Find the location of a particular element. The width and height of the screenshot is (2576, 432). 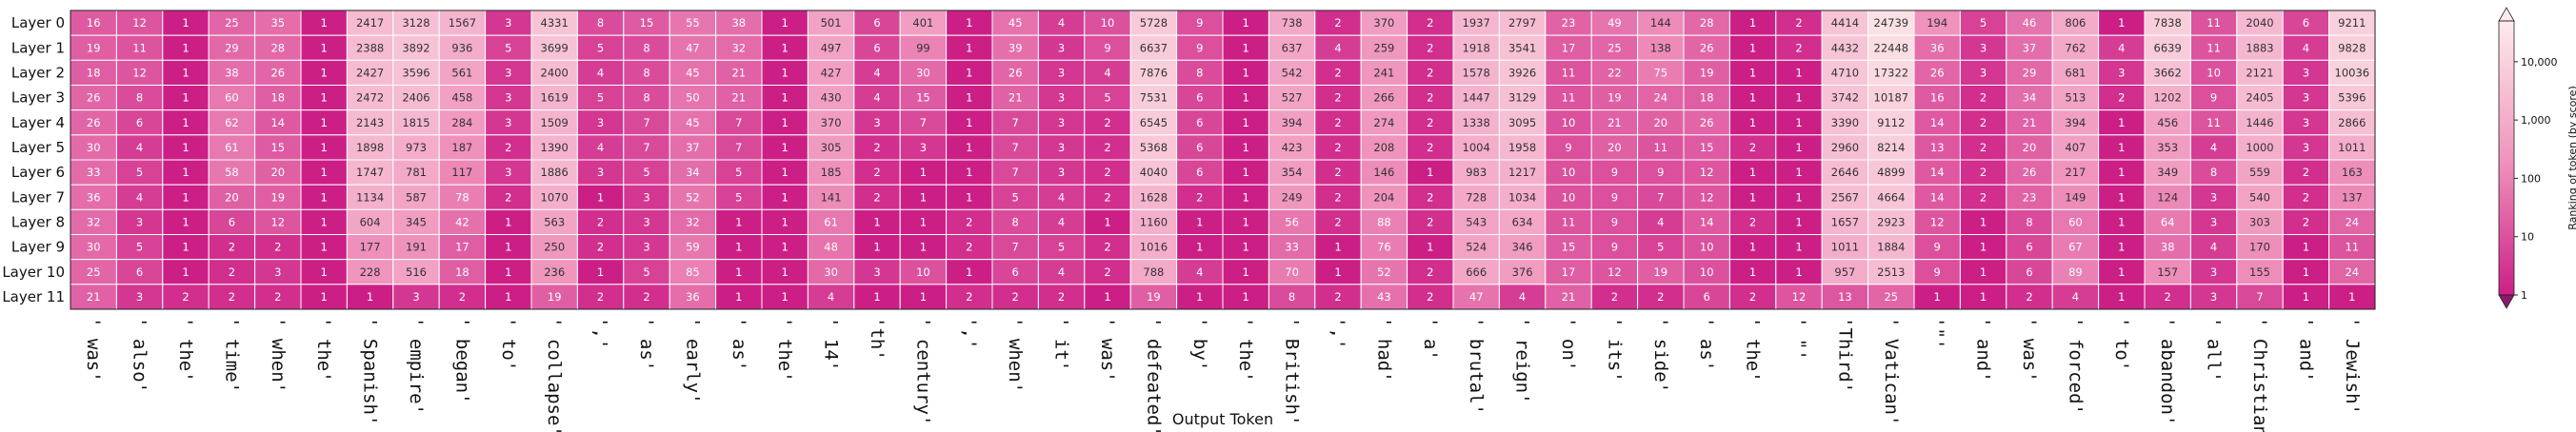

heatmap-cell-value: 501 is located at coordinates (831, 22).